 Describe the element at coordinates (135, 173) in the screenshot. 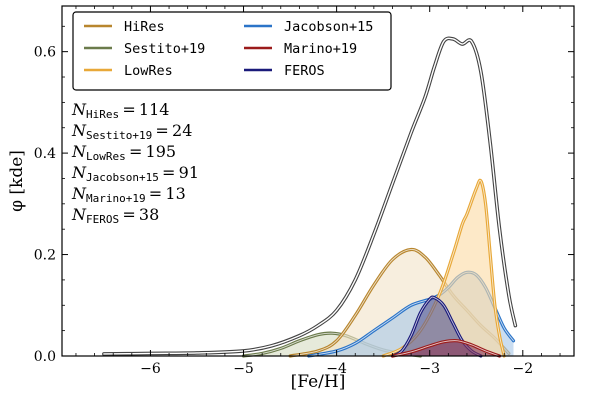

I see `count-jacobson-15: NJacobson+15 = 91` at that location.